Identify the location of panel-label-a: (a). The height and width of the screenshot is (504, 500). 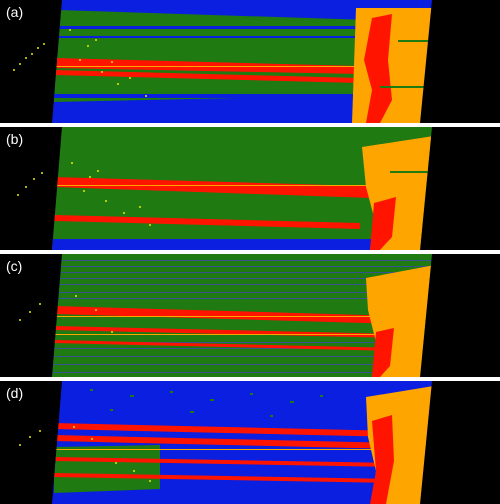
(15, 12).